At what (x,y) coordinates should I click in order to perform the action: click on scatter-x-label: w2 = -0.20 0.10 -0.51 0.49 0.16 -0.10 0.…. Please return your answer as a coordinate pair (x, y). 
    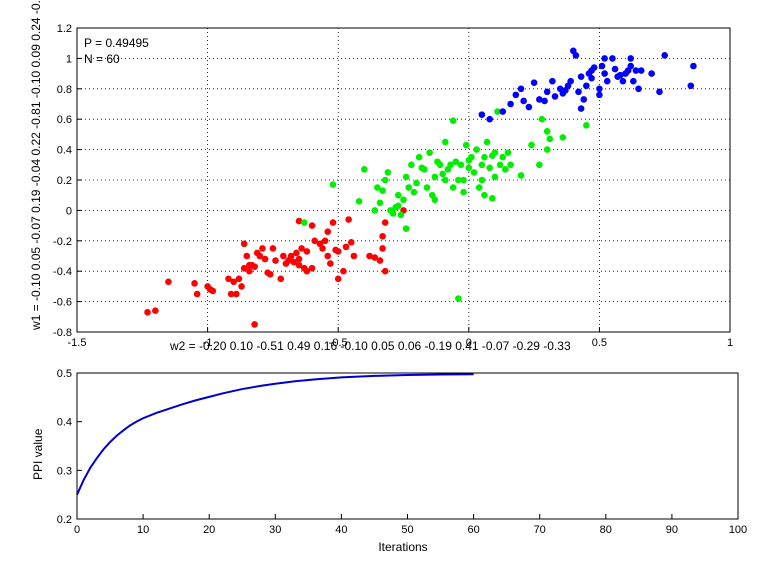
    Looking at the image, I should click on (370, 346).